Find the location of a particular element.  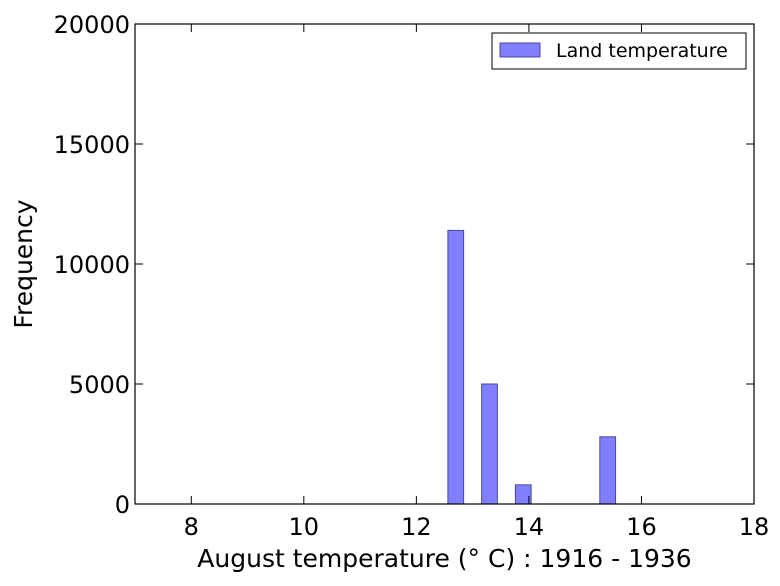

y-tick-label: 15000 is located at coordinates (92, 145).